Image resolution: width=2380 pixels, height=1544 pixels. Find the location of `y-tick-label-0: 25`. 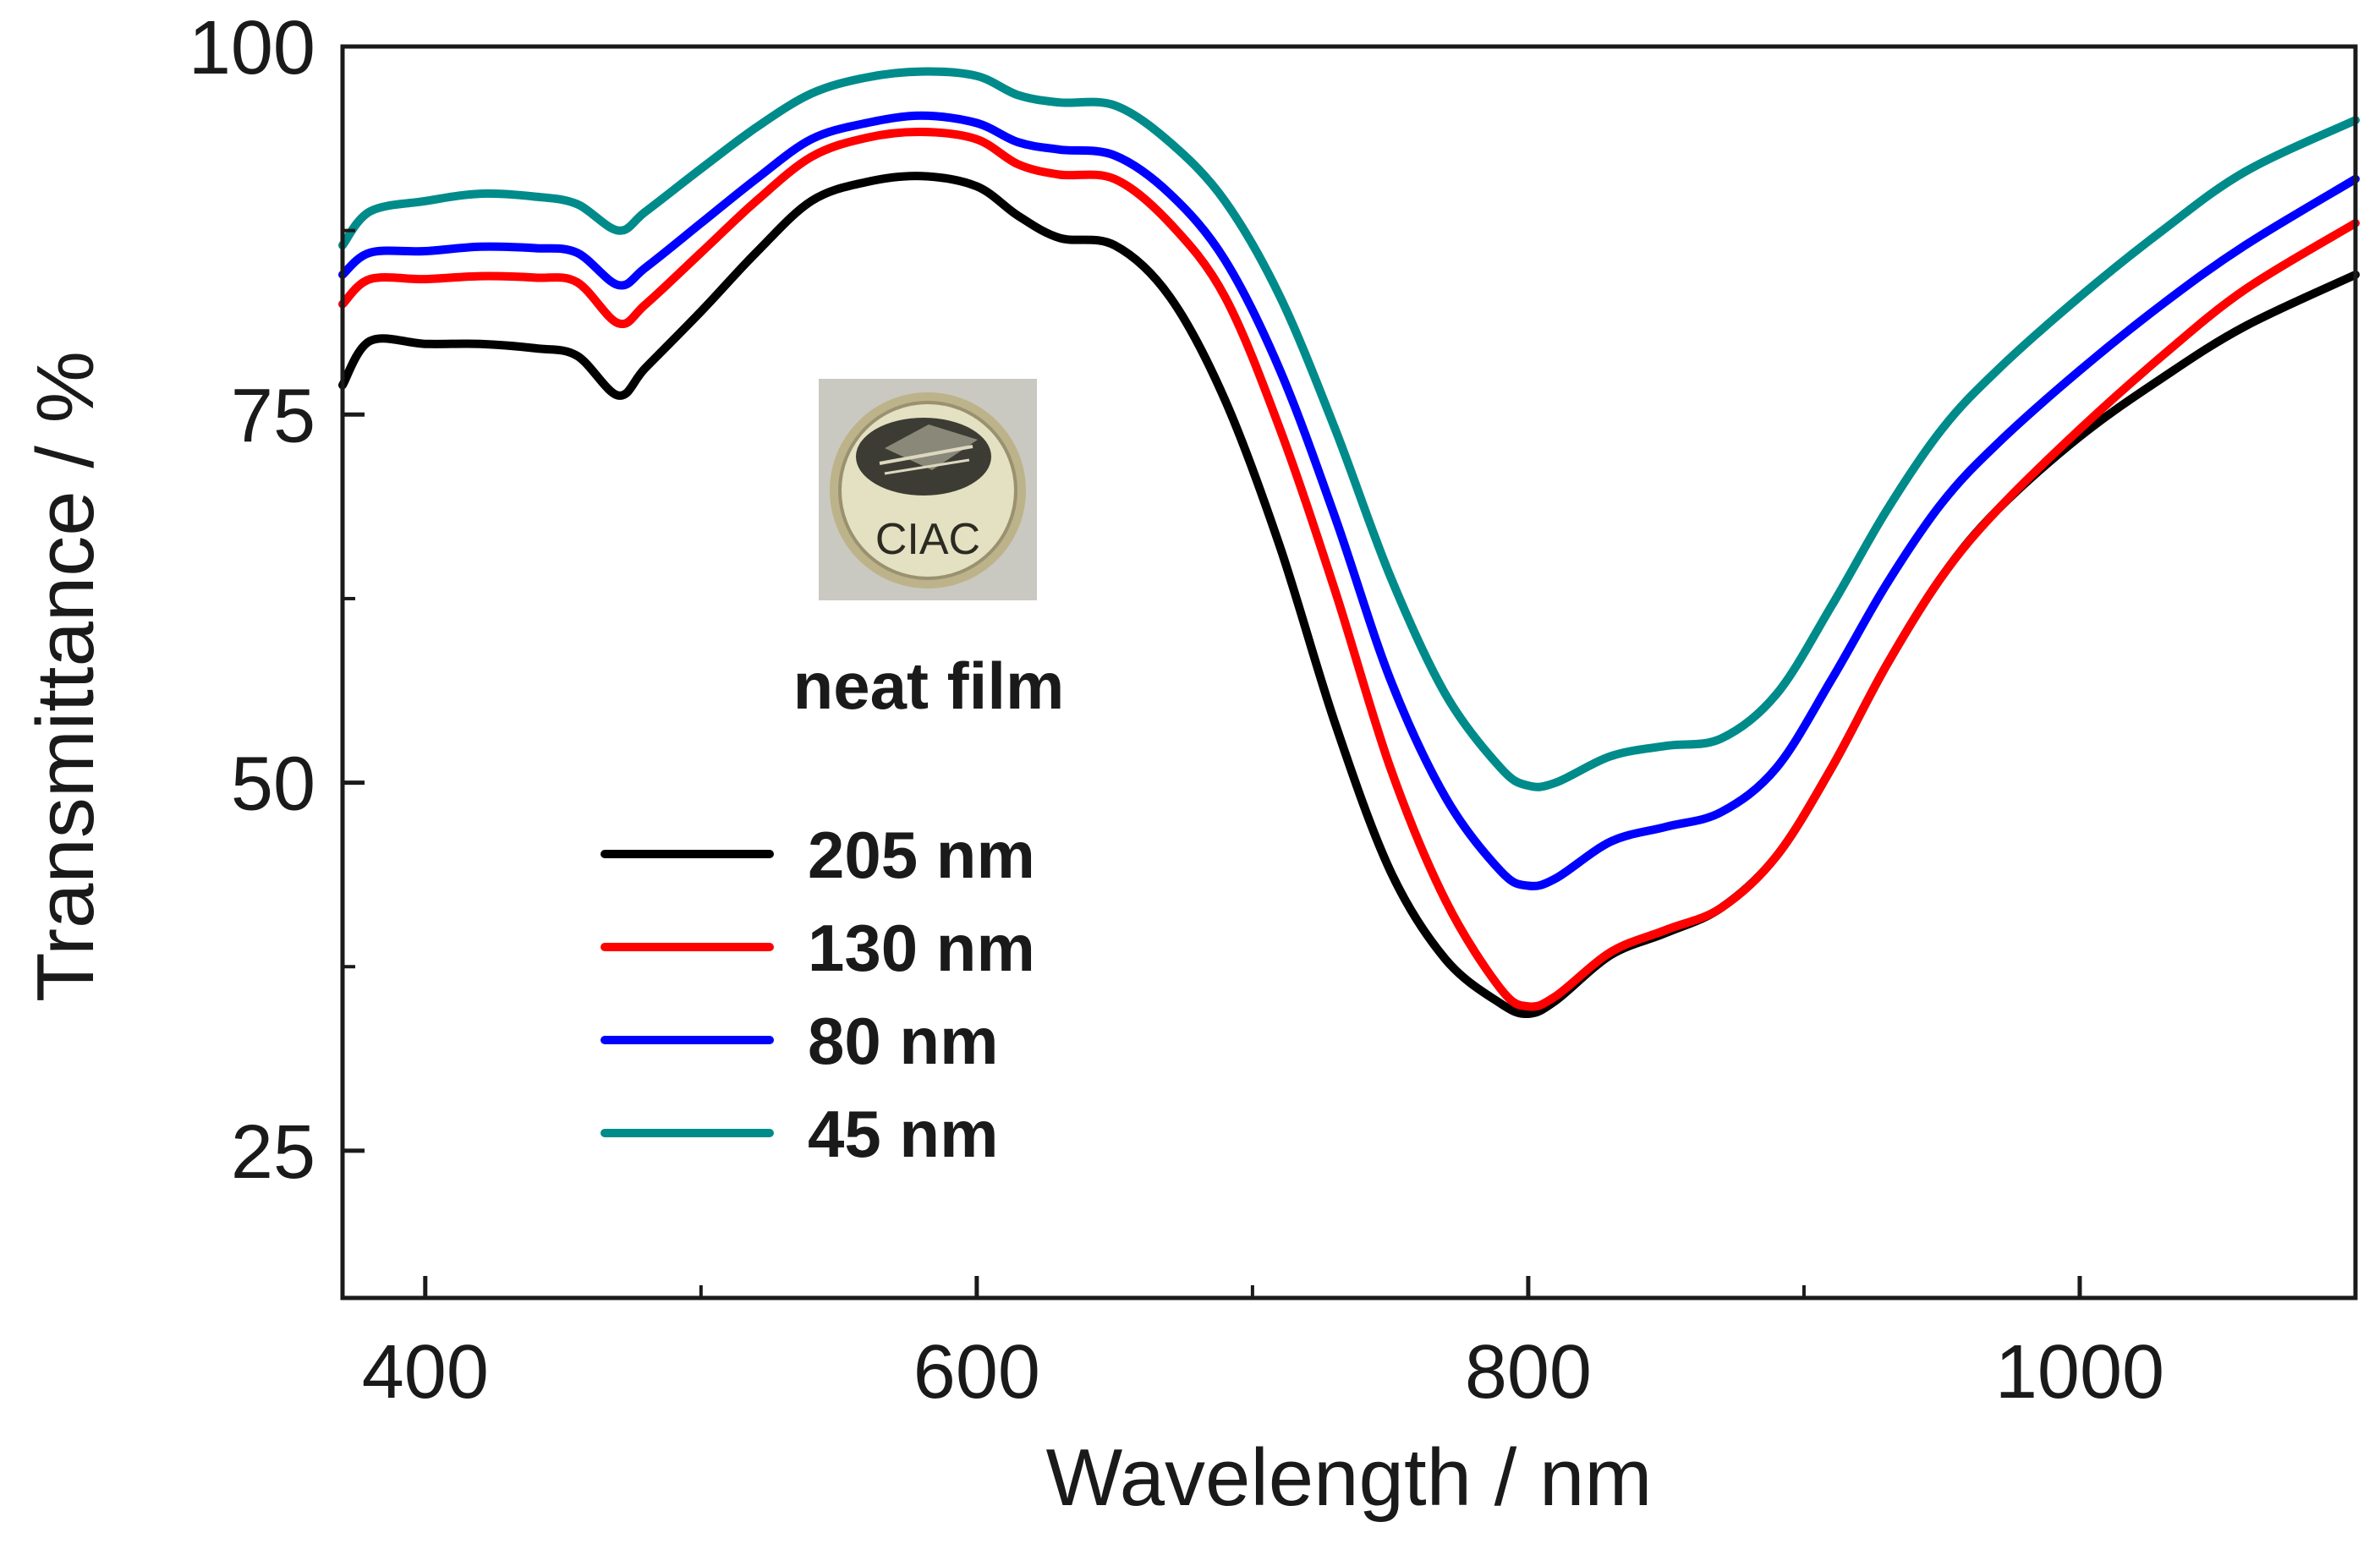

y-tick-label-0: 25 is located at coordinates (273, 1152).